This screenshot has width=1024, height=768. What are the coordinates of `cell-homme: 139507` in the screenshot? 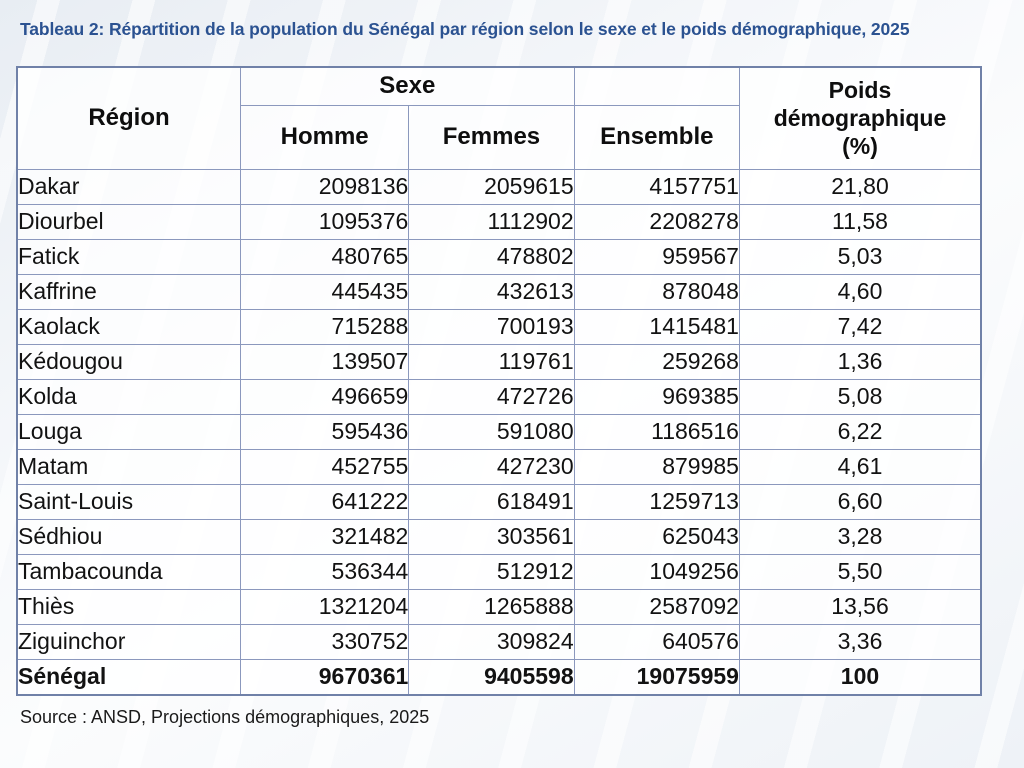 It's located at (324, 361).